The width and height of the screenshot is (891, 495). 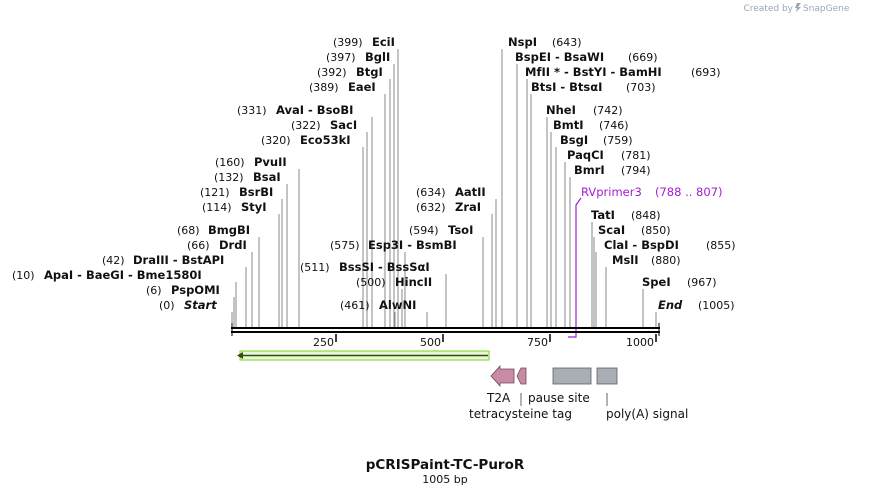 I want to click on site-position: (880), so click(x=666, y=260).